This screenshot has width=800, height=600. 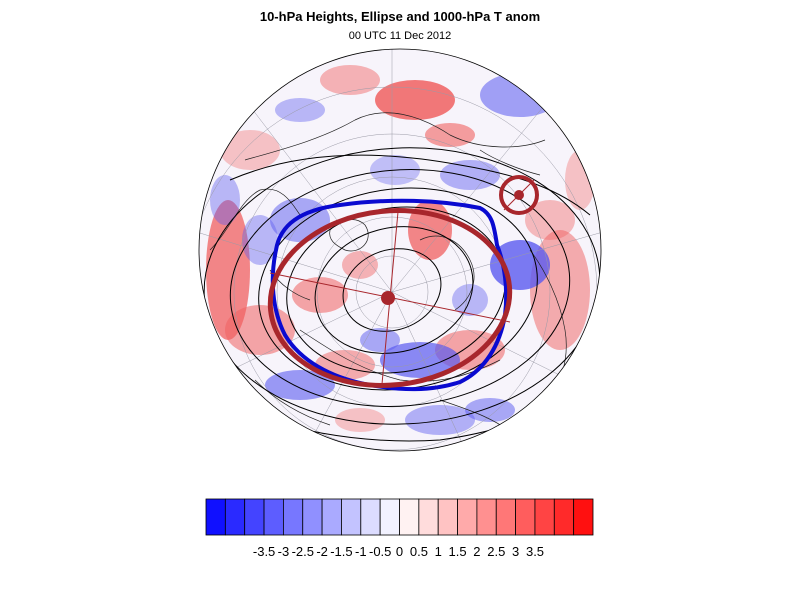 What do you see at coordinates (438, 551) in the screenshot?
I see `colorbar-tick-label: 1` at bounding box center [438, 551].